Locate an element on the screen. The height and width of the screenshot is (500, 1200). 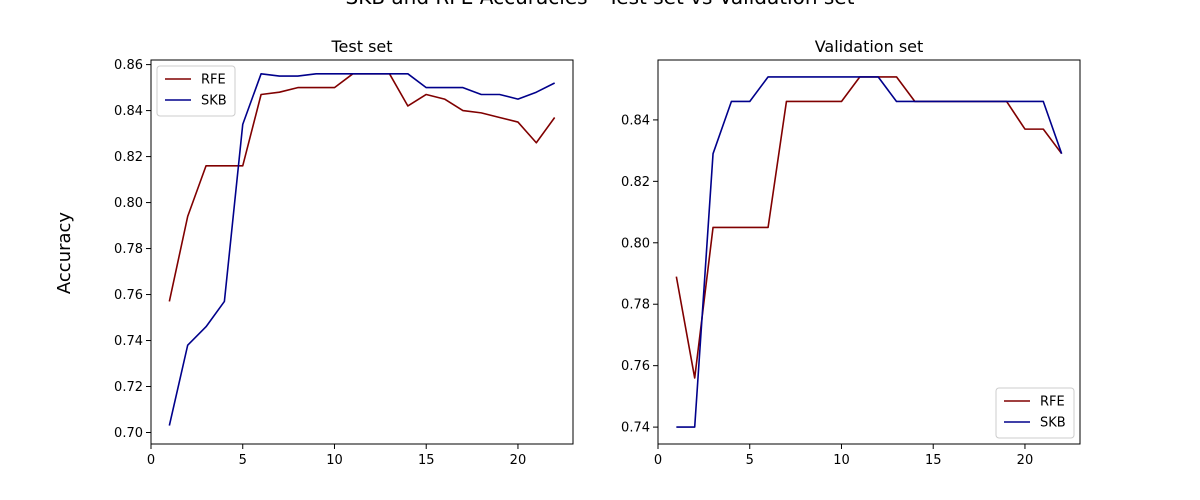
test-set-y-tick-label: 0.72 is located at coordinates (128, 387).